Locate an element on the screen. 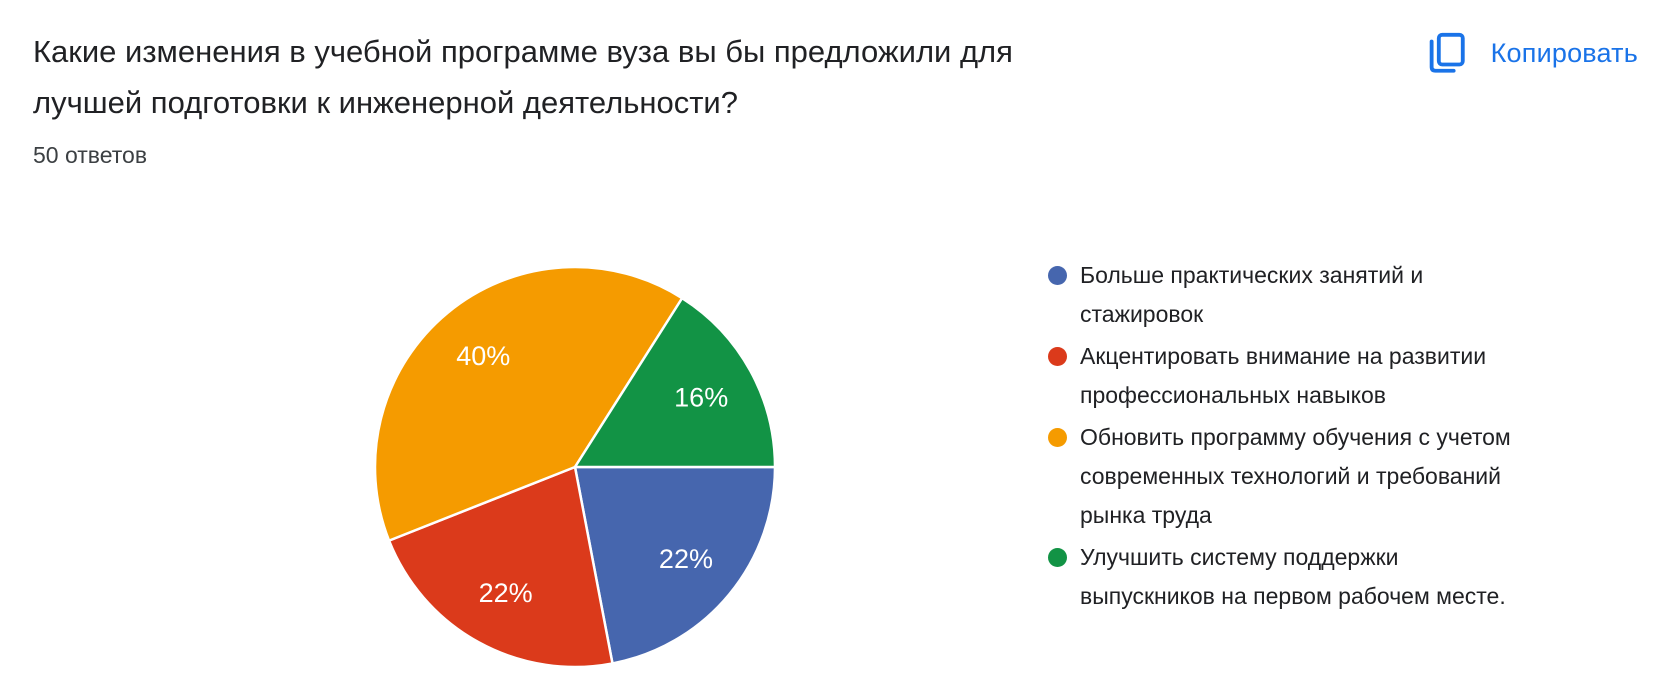 The width and height of the screenshot is (1654, 696). legend-item: Больше практических занятий и стажировок is located at coordinates (1287, 295).